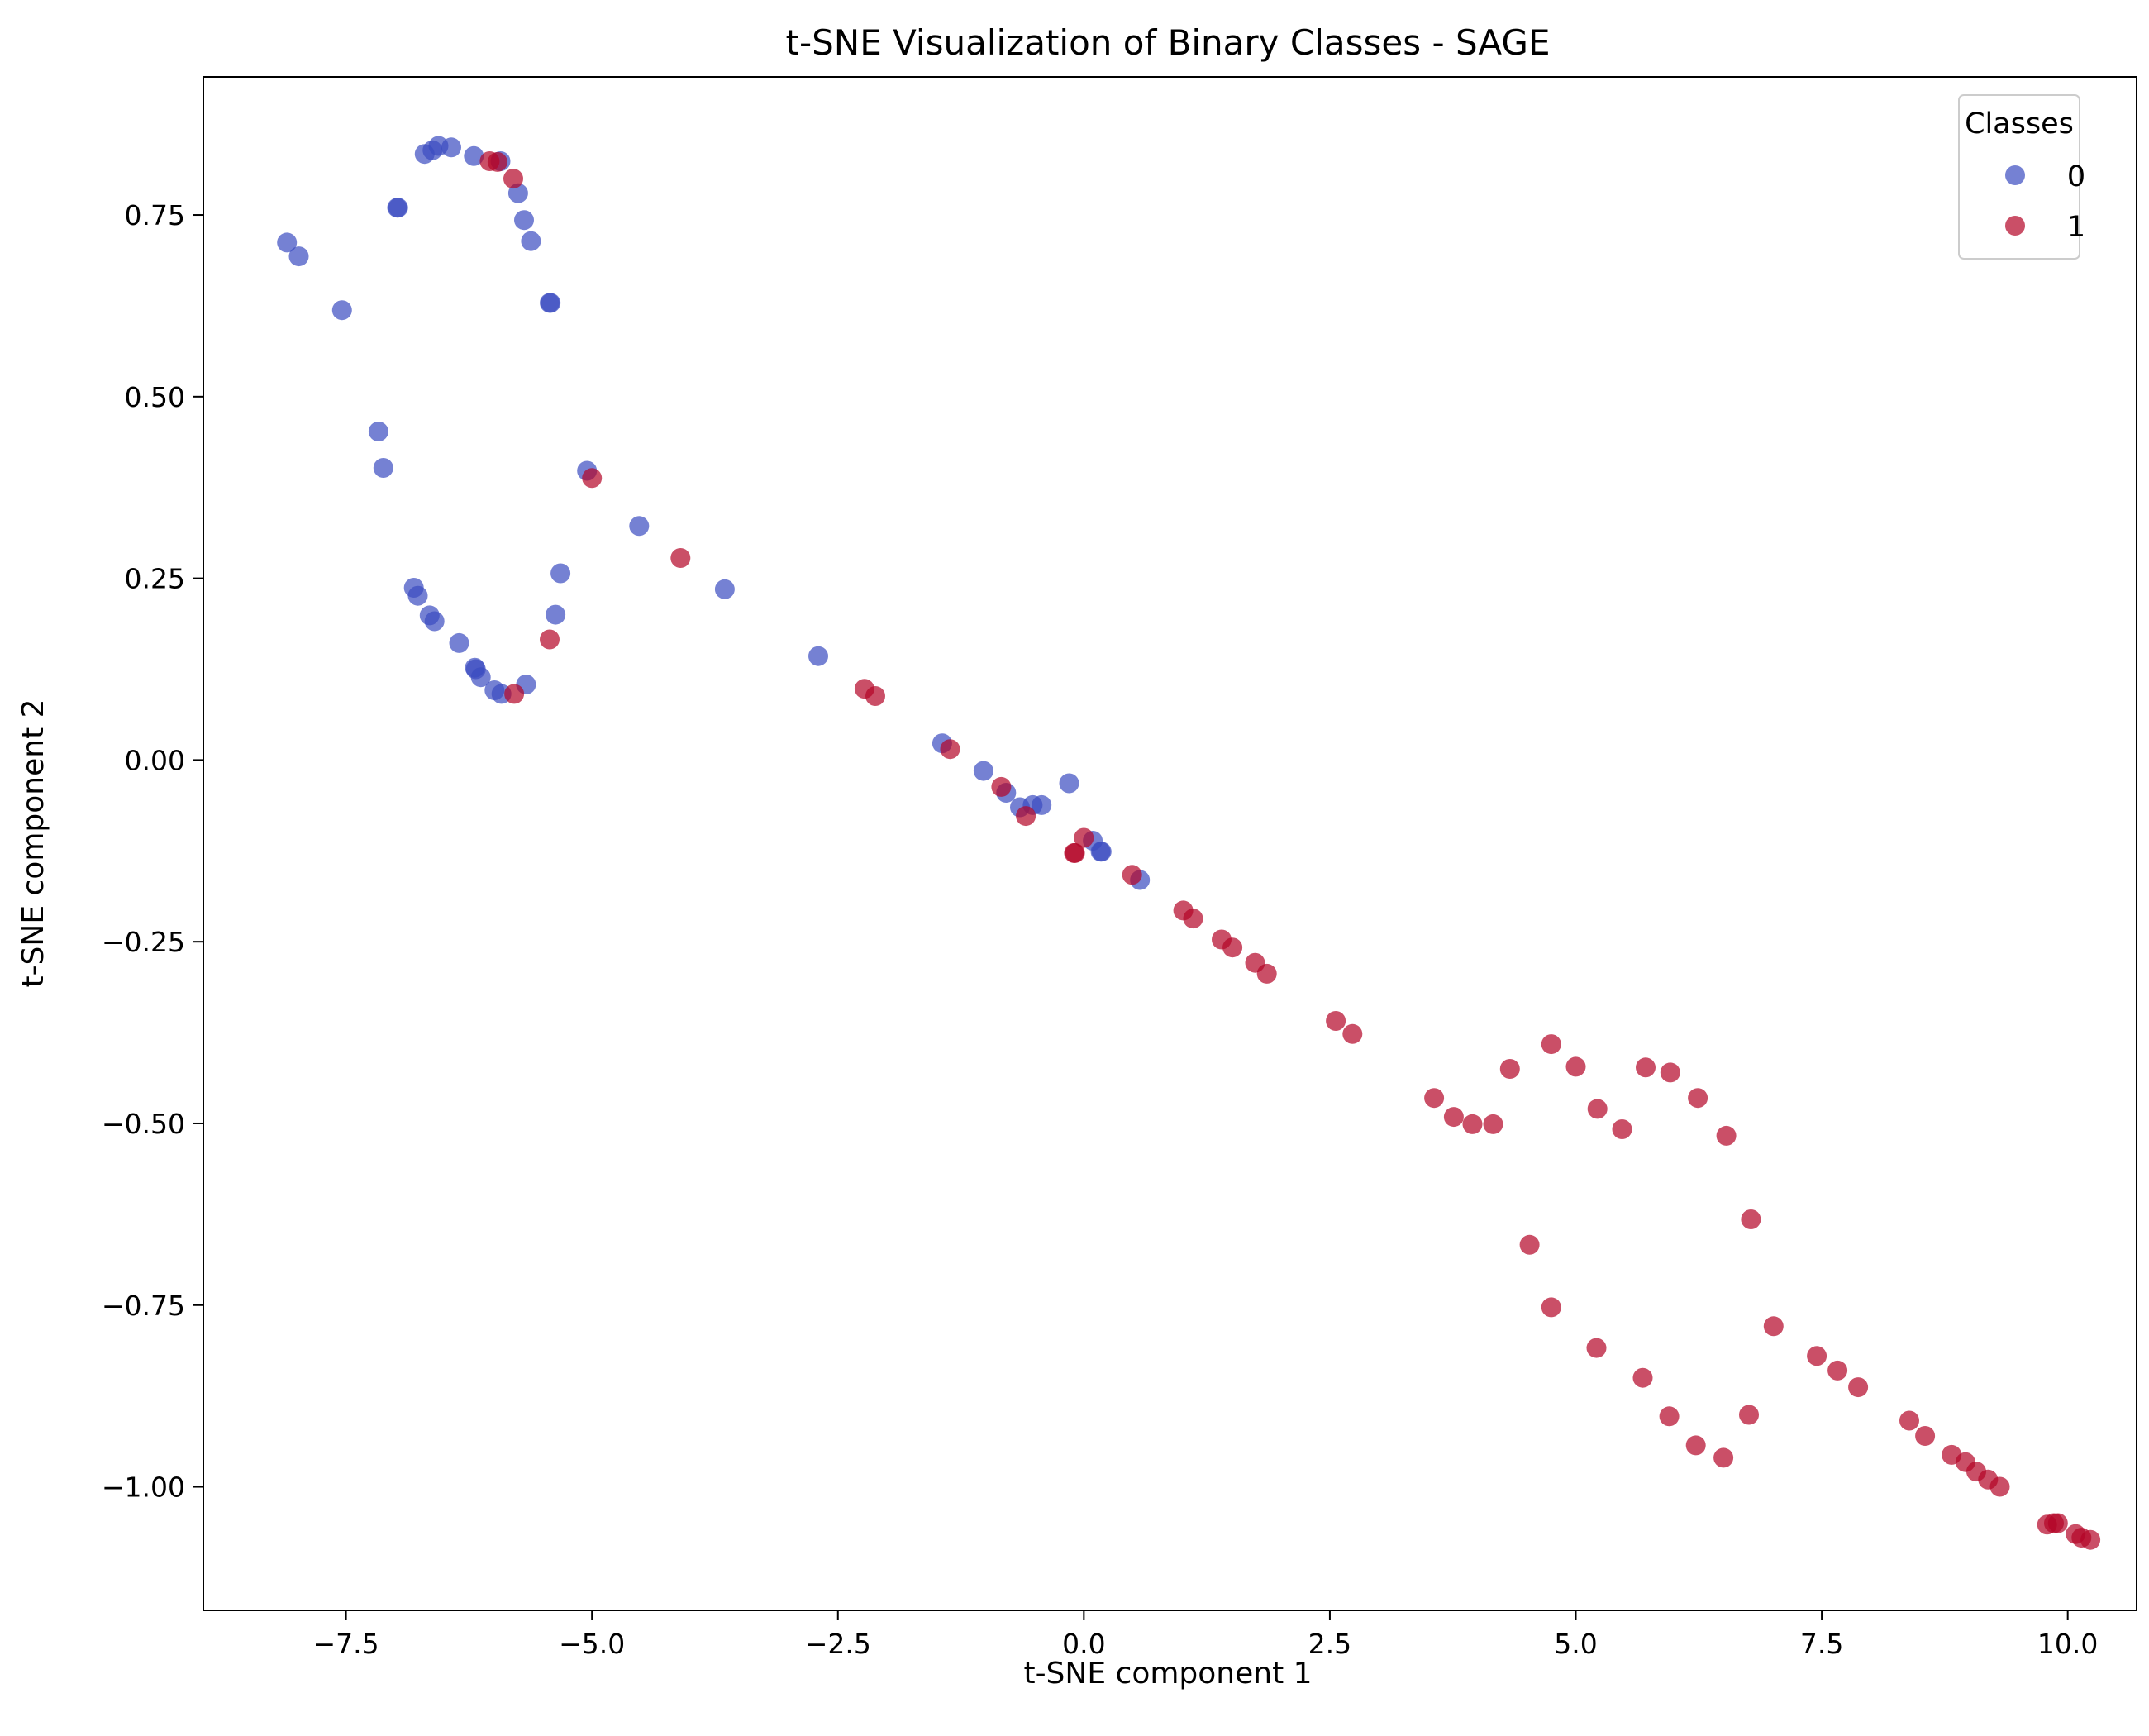 The image size is (2149, 1736). Describe the element at coordinates (143, 1124) in the screenshot. I see `y-tick-label: −0.50` at that location.